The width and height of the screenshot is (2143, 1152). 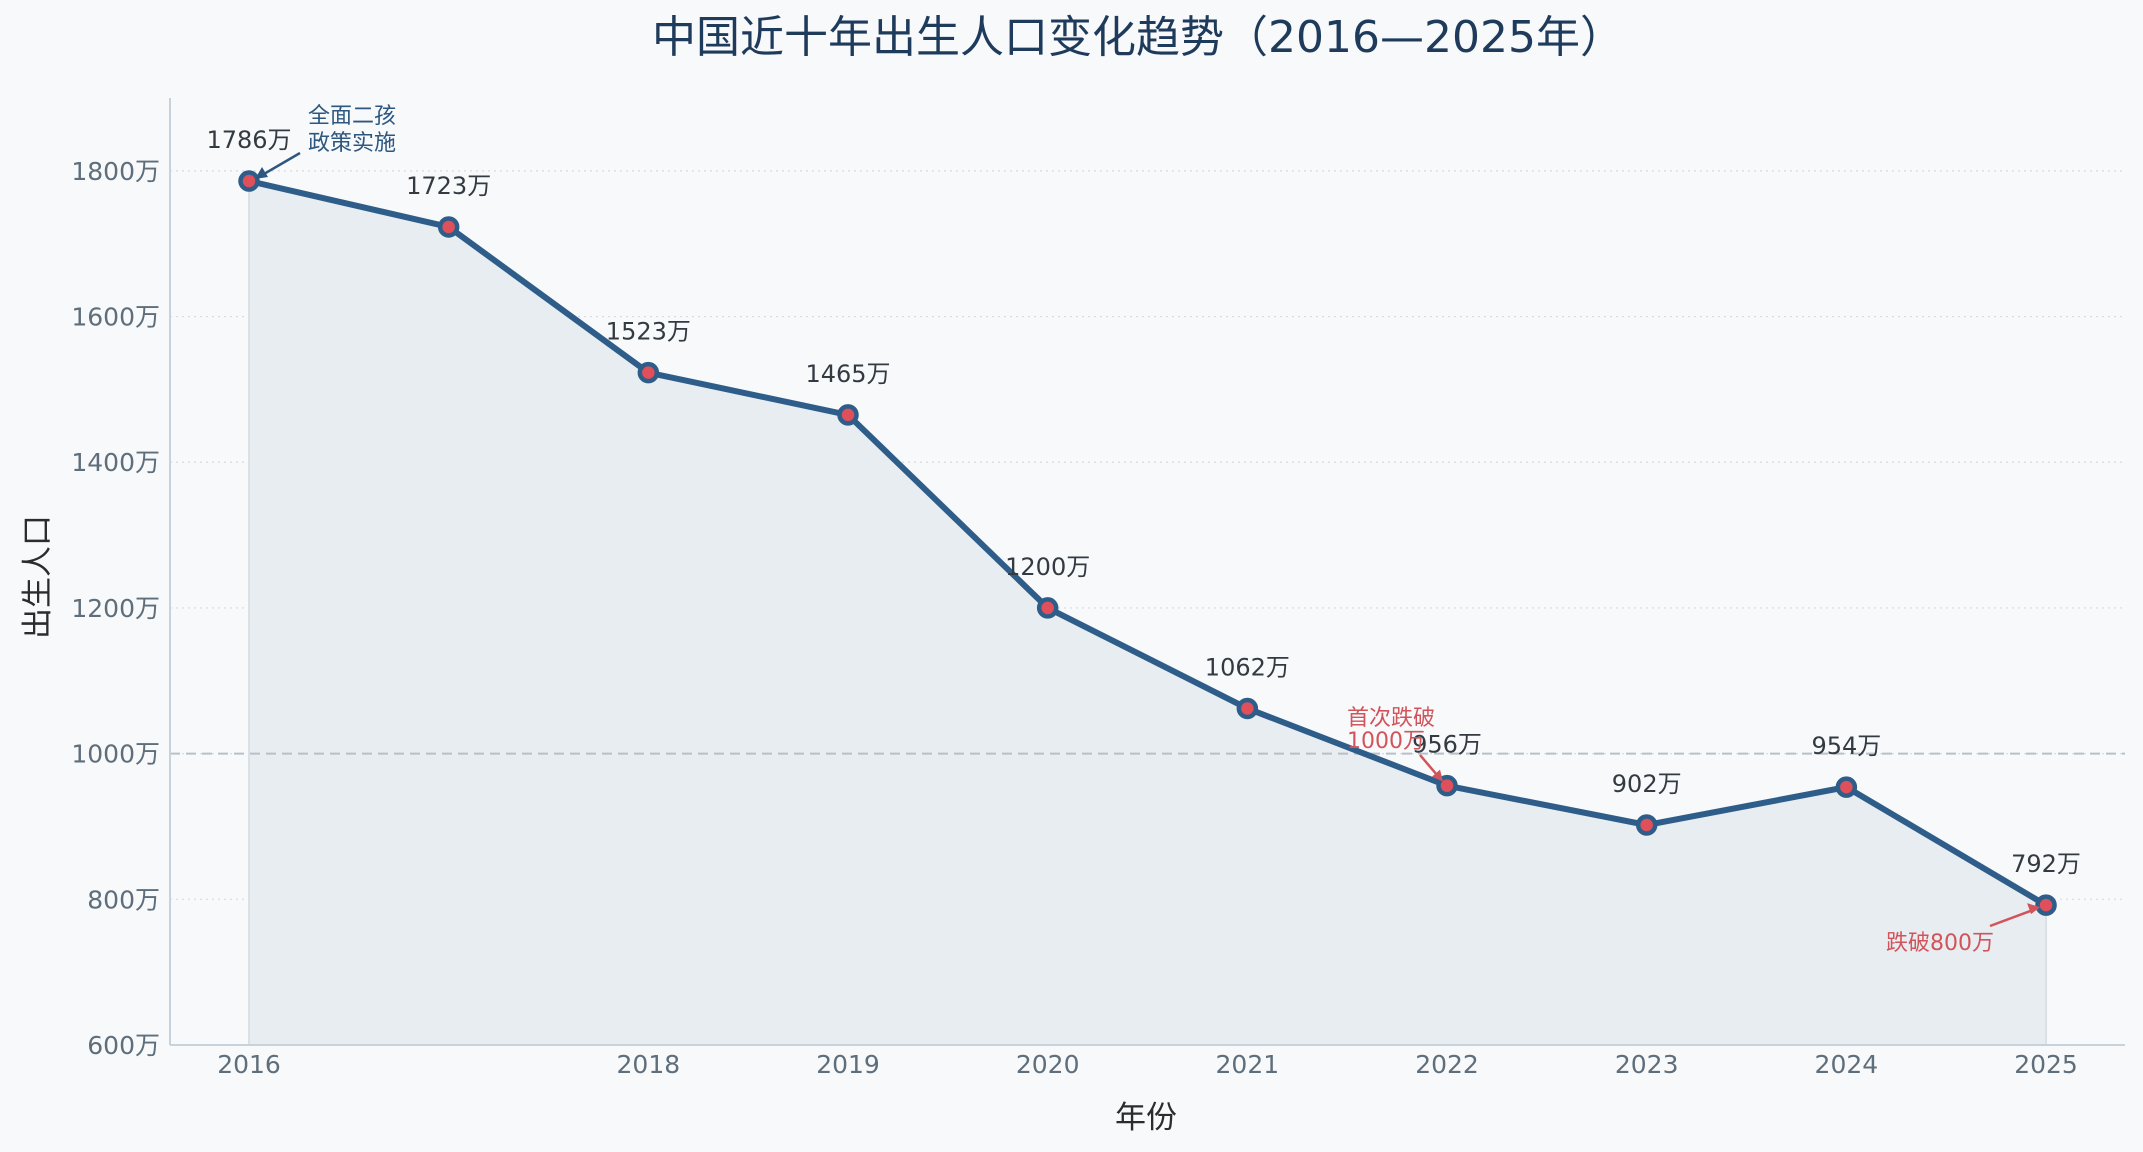 I want to click on x-tick-label: 2025, so click(x=2046, y=1064).